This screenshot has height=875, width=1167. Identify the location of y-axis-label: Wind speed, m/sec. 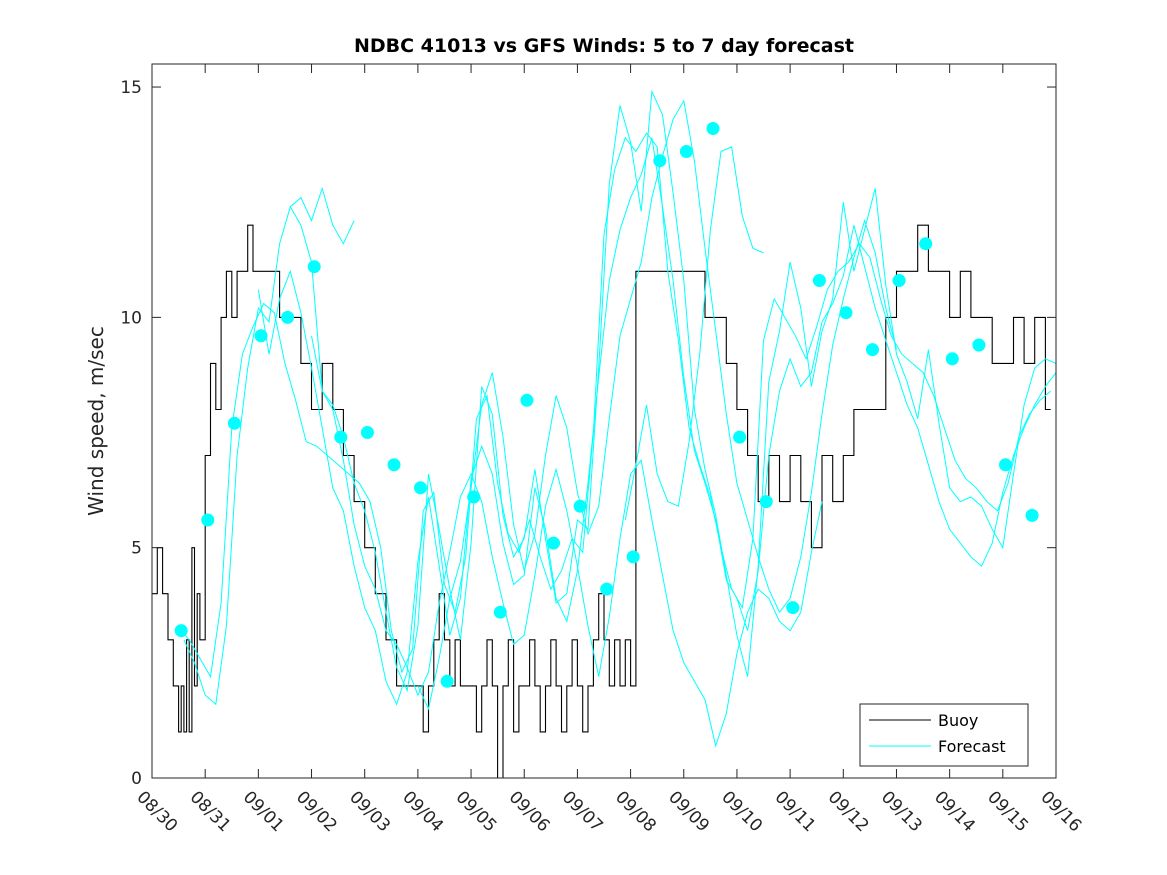
(96, 421).